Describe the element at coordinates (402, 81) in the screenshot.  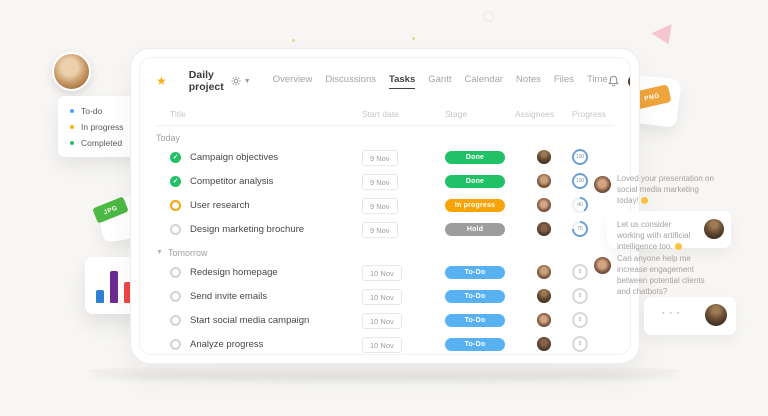
I see `tab-tasks: Tasks` at that location.